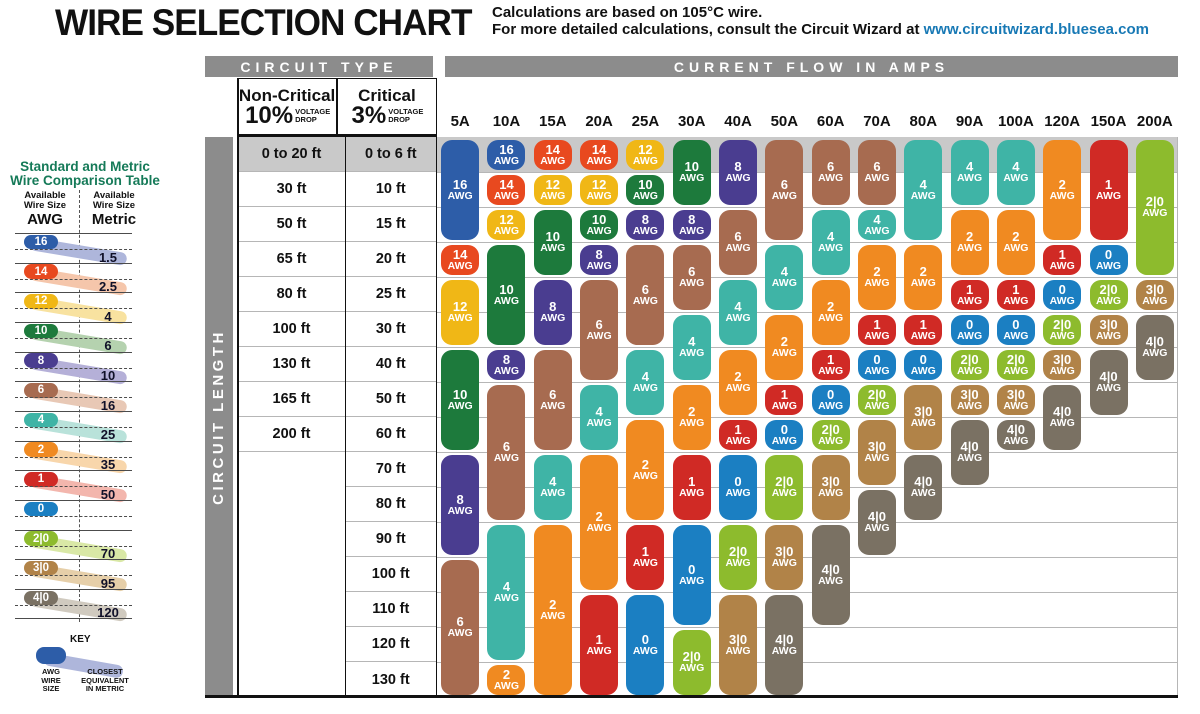 The height and width of the screenshot is (714, 1200). What do you see at coordinates (391, 679) in the screenshot?
I see `row-label-critical: 130 ft` at bounding box center [391, 679].